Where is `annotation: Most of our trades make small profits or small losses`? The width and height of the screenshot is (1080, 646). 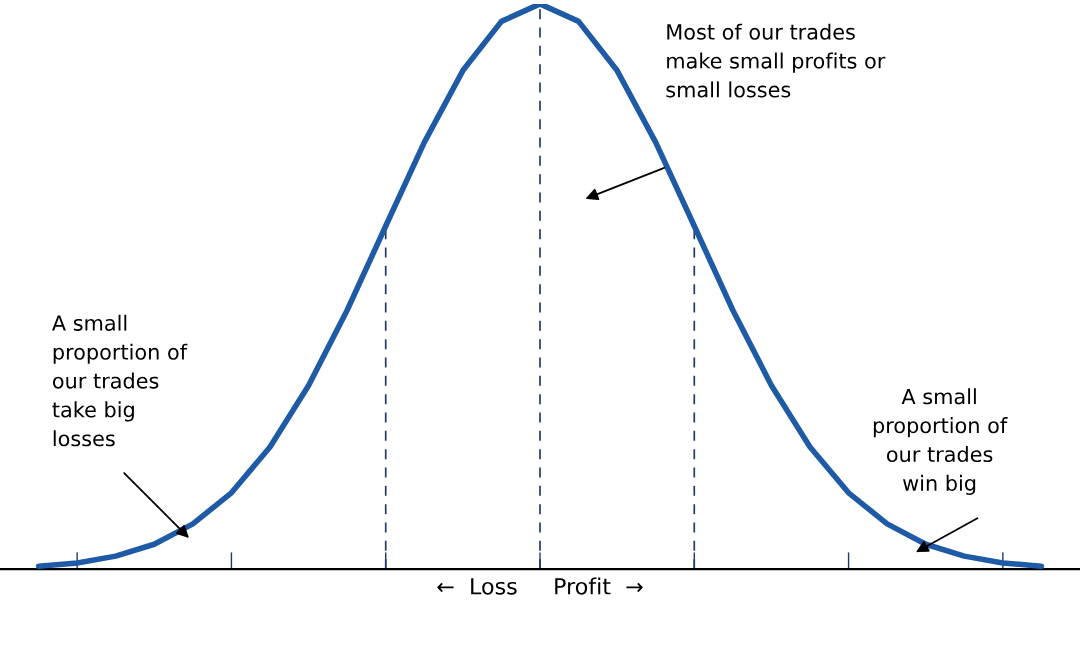
annotation: Most of our trades make small profits or small losses is located at coordinates (776, 60).